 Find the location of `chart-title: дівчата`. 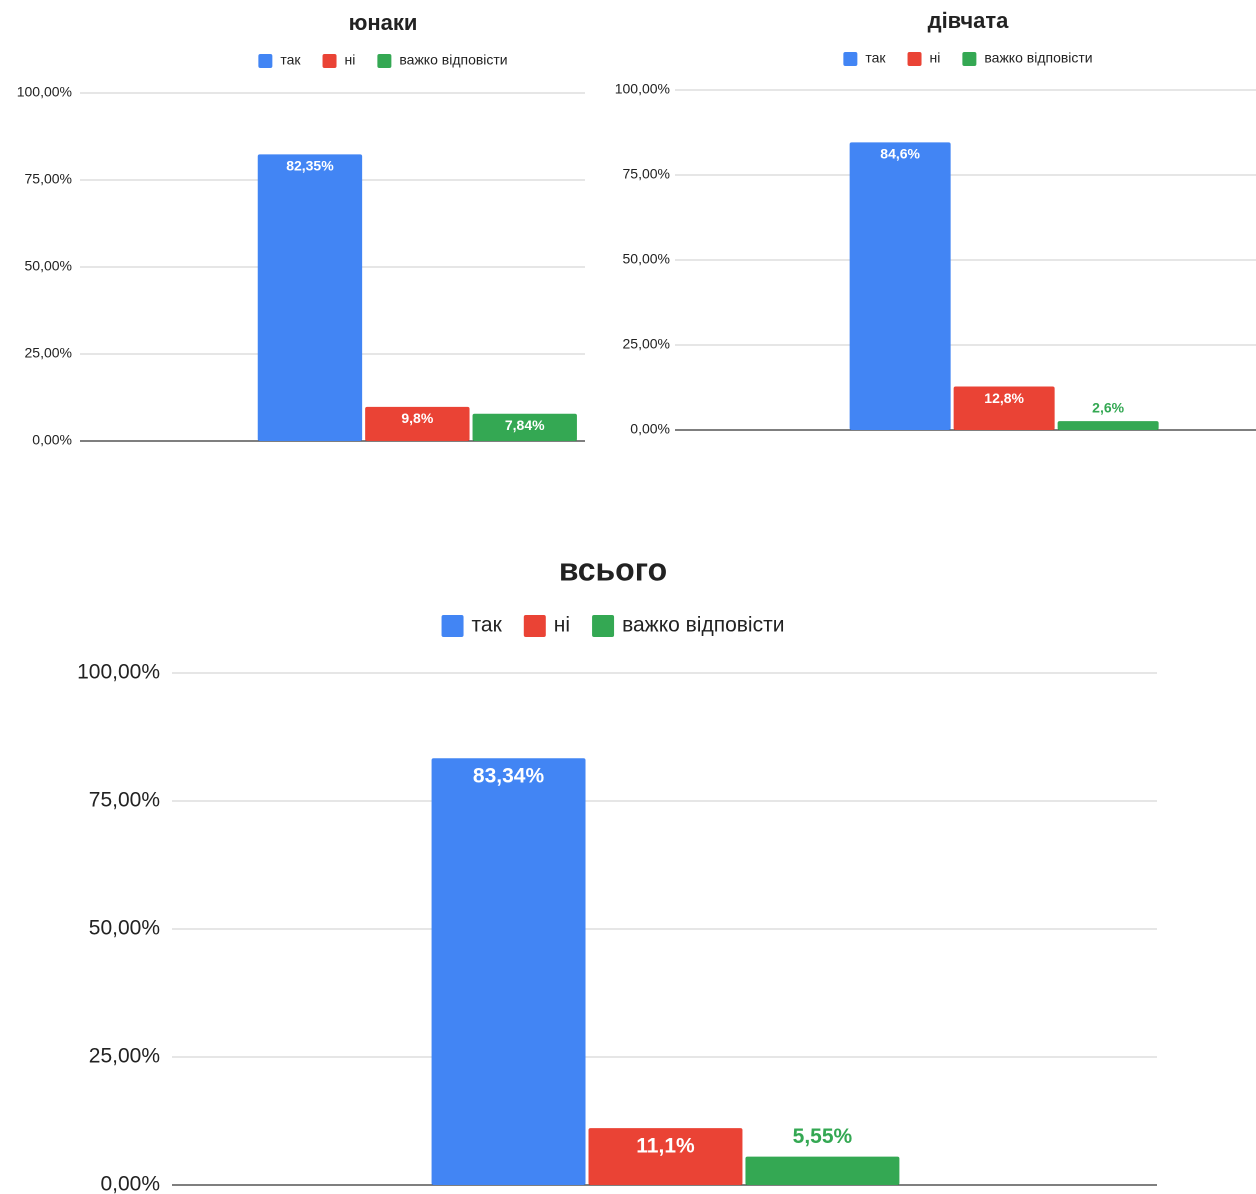

chart-title: дівчата is located at coordinates (969, 20).